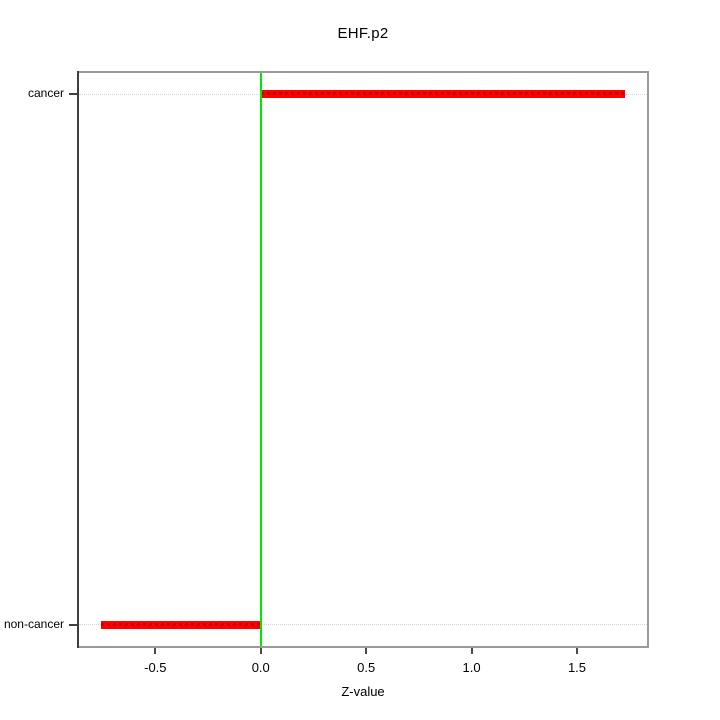 The image size is (720, 720). Describe the element at coordinates (78, 359) in the screenshot. I see `y-axis-line` at that location.